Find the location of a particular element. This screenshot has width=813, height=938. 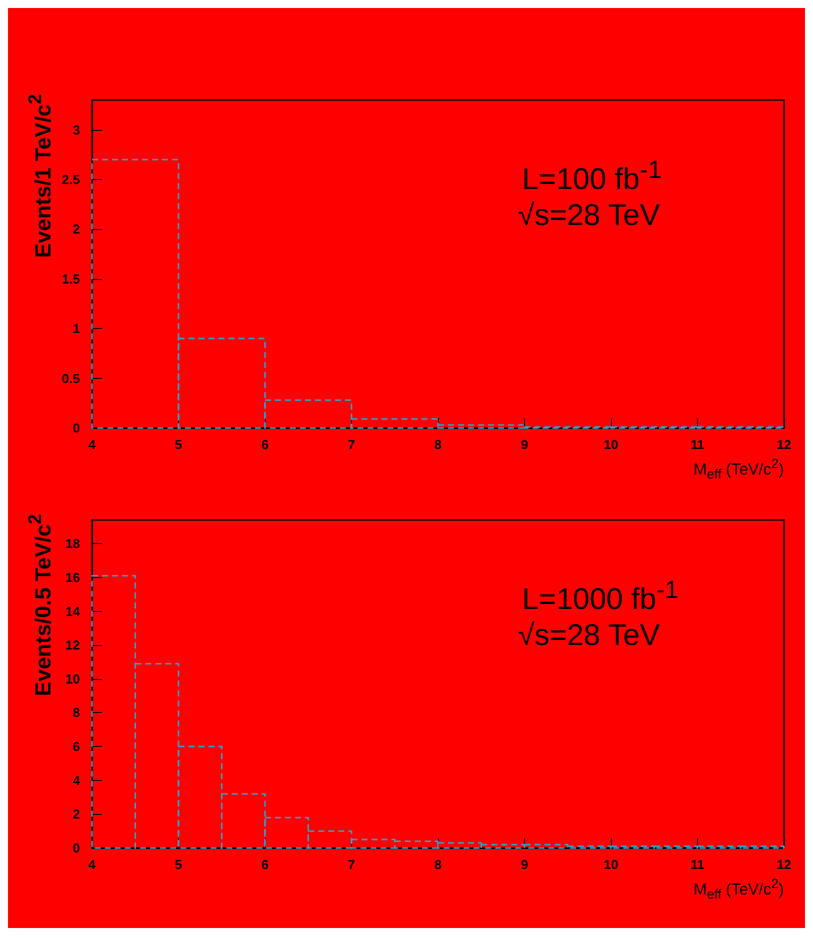

y-tick-label: 4 is located at coordinates (76, 780).